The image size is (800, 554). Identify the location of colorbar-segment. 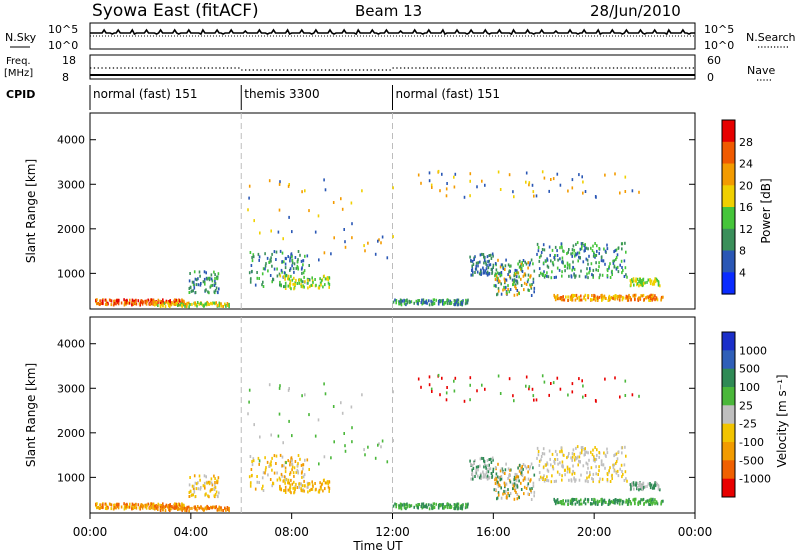
(728, 360).